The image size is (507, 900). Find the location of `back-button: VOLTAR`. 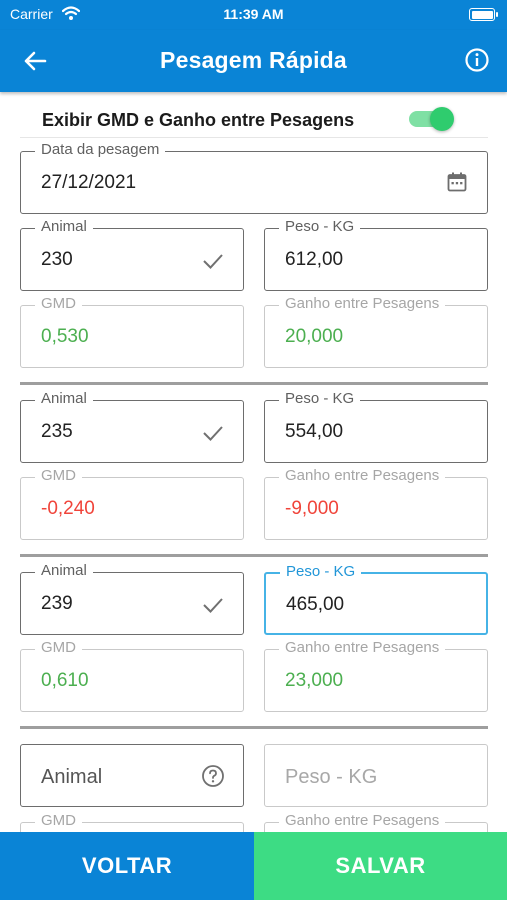

back-button: VOLTAR is located at coordinates (127, 866).